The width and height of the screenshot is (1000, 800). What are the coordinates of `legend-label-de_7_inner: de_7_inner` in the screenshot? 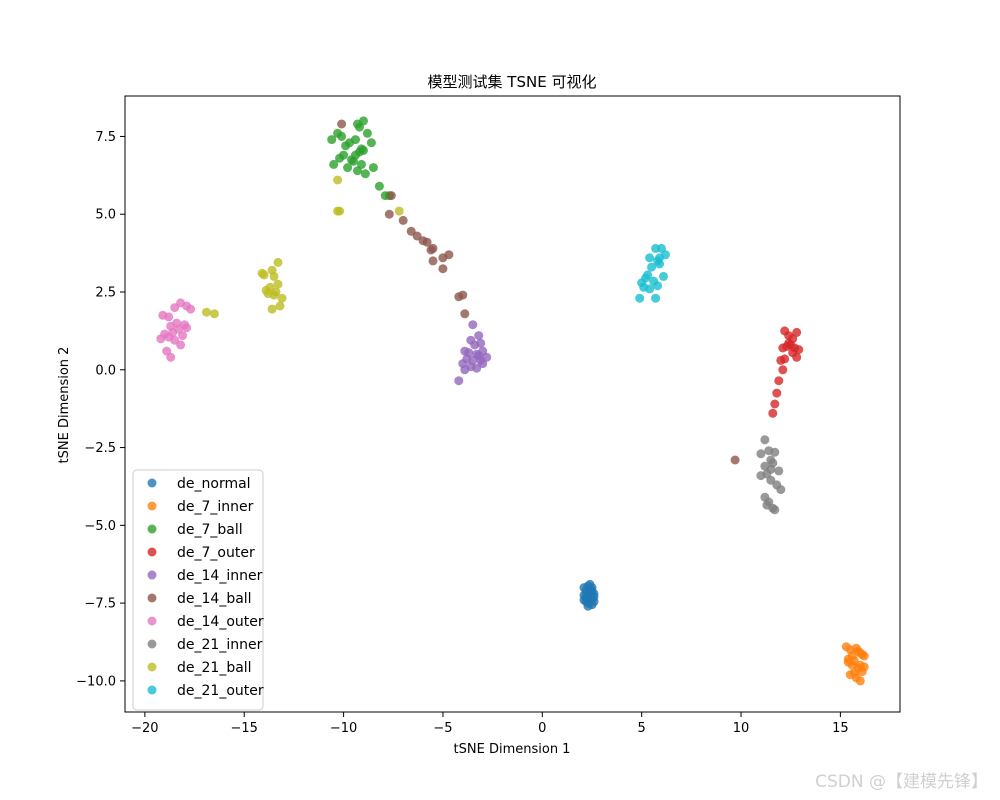 It's located at (215, 507).